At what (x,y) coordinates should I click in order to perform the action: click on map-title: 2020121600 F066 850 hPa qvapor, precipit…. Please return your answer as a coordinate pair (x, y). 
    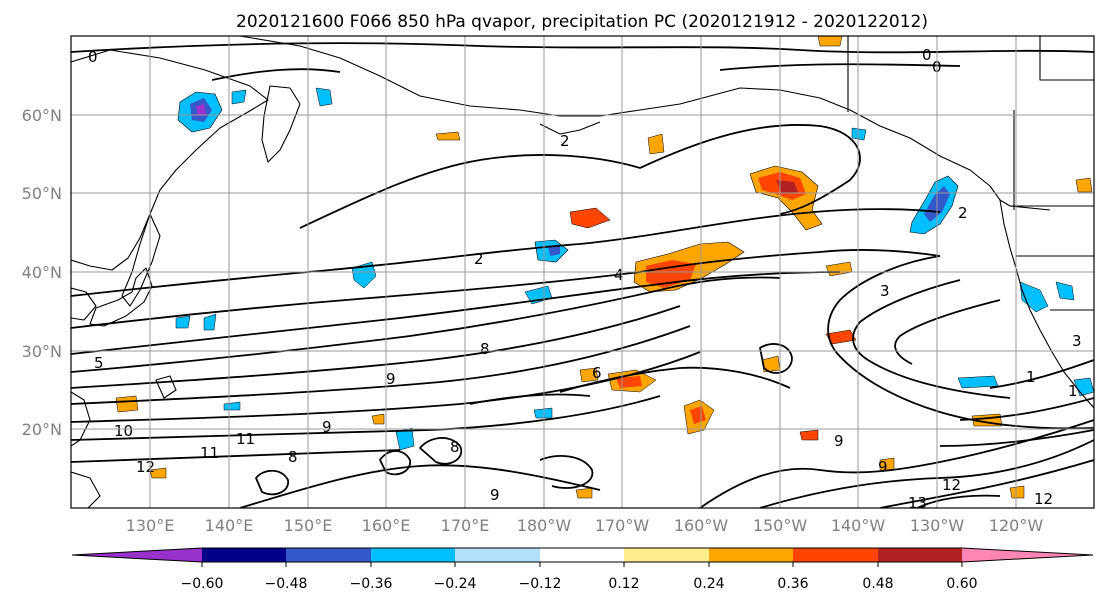
    Looking at the image, I should click on (582, 22).